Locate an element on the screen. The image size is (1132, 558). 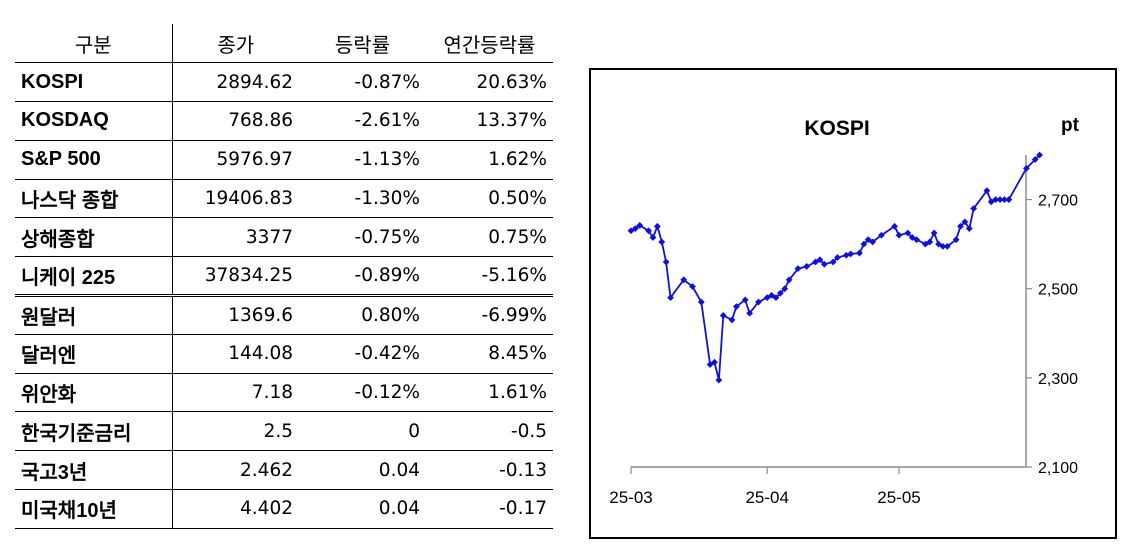
row-ytd: -6.99% is located at coordinates (489, 315).